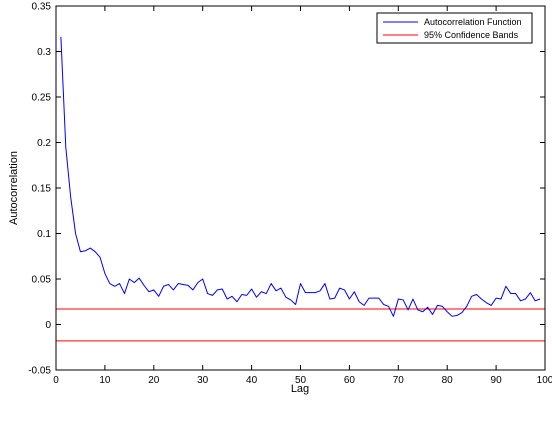 Image resolution: width=552 pixels, height=425 pixels. Describe the element at coordinates (300, 389) in the screenshot. I see `x-axis-title: Lag` at that location.